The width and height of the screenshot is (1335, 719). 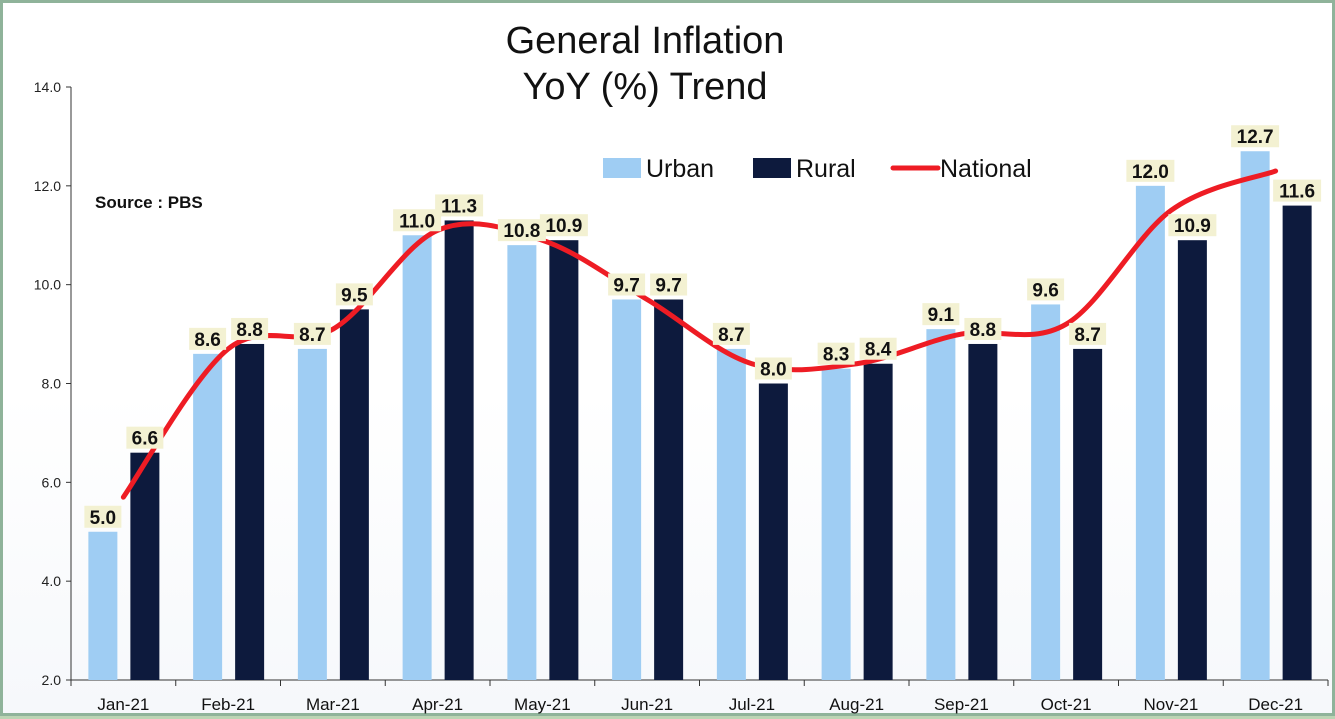 I want to click on y-tick-label: 10.0, so click(x=47, y=285).